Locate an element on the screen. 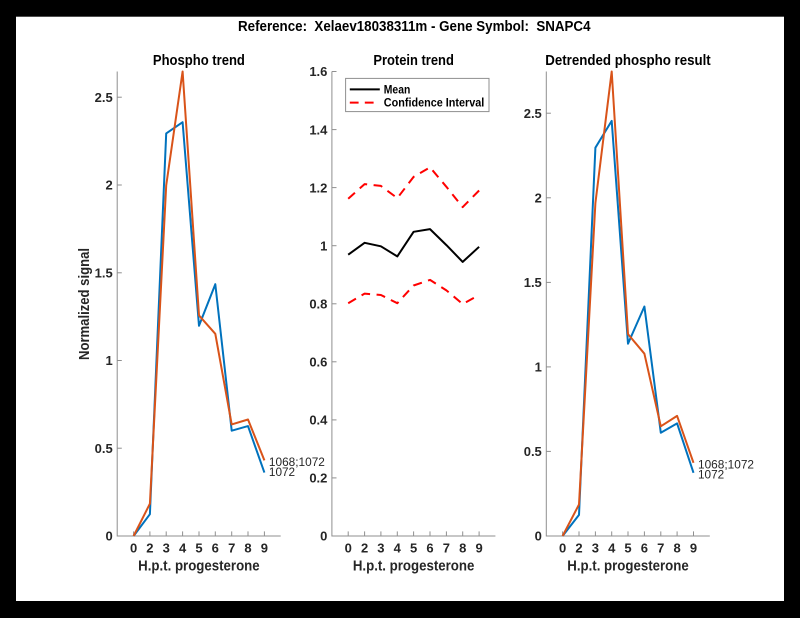 The width and height of the screenshot is (800, 618). svg-text: Mean is located at coordinates (397, 89).